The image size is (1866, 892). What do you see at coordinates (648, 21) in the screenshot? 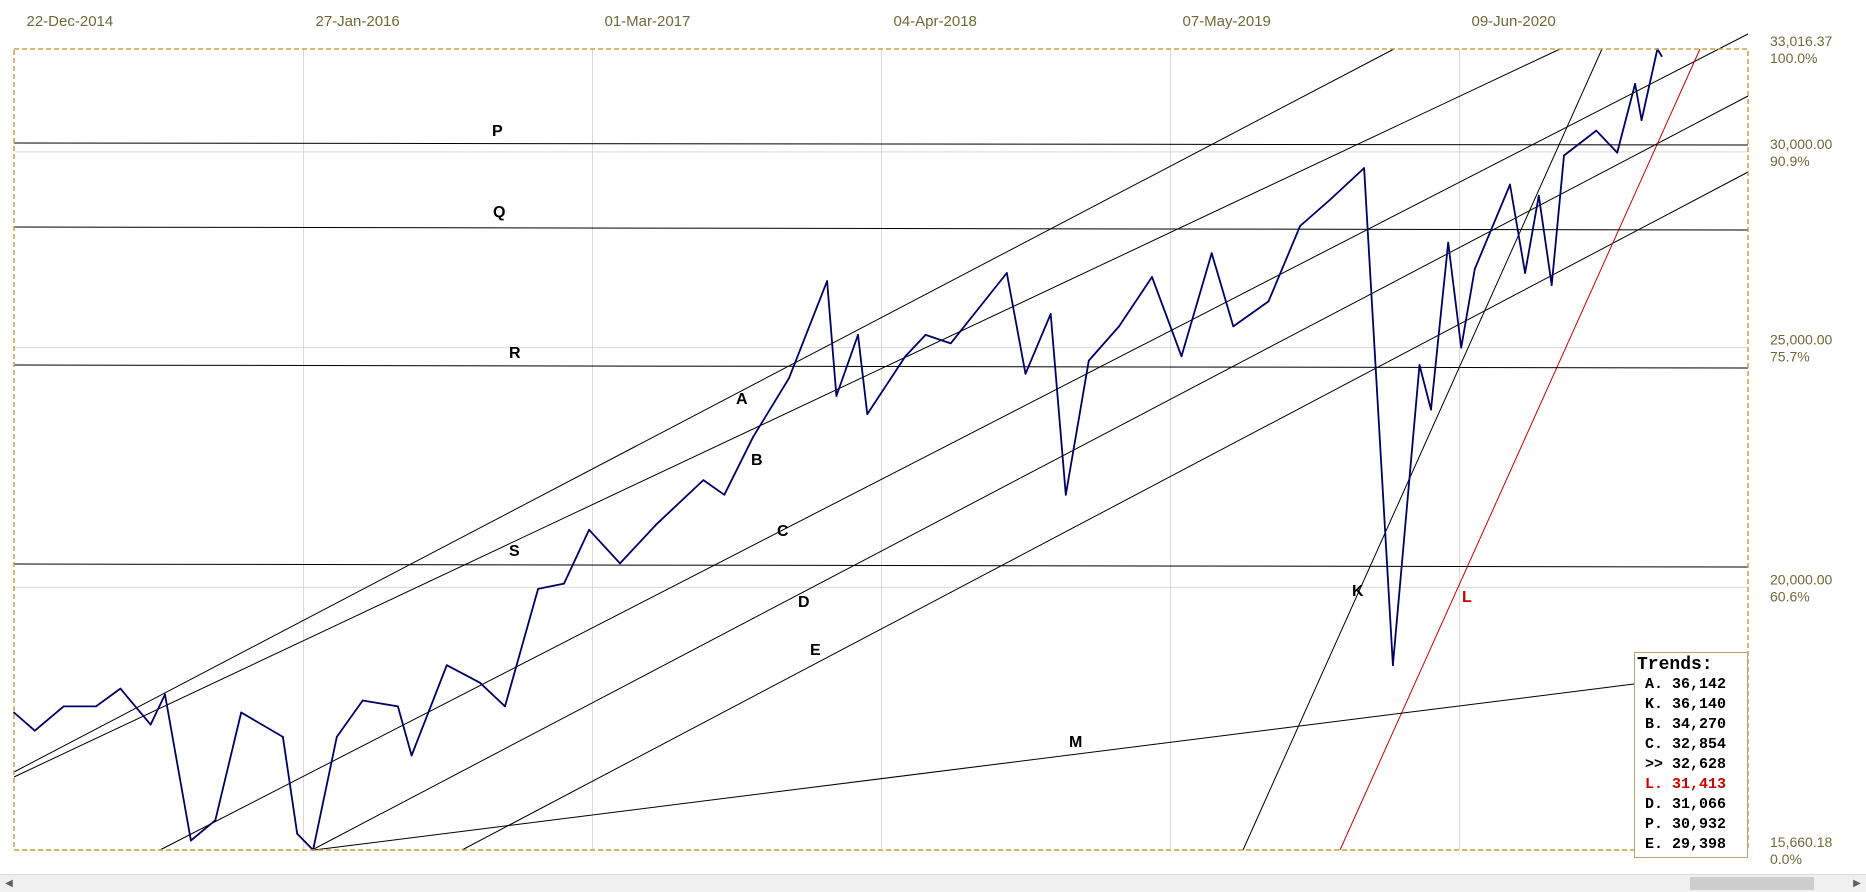
I see `x-tick-label: 01-Mar-2017` at bounding box center [648, 21].